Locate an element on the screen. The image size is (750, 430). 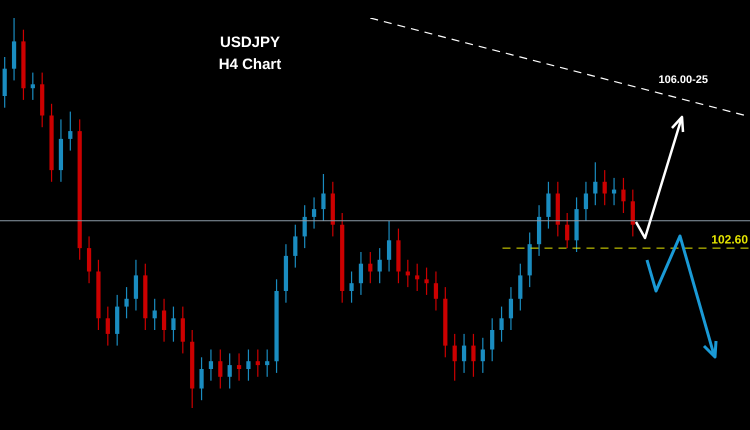
annotation: 106.00-25 is located at coordinates (683, 80).